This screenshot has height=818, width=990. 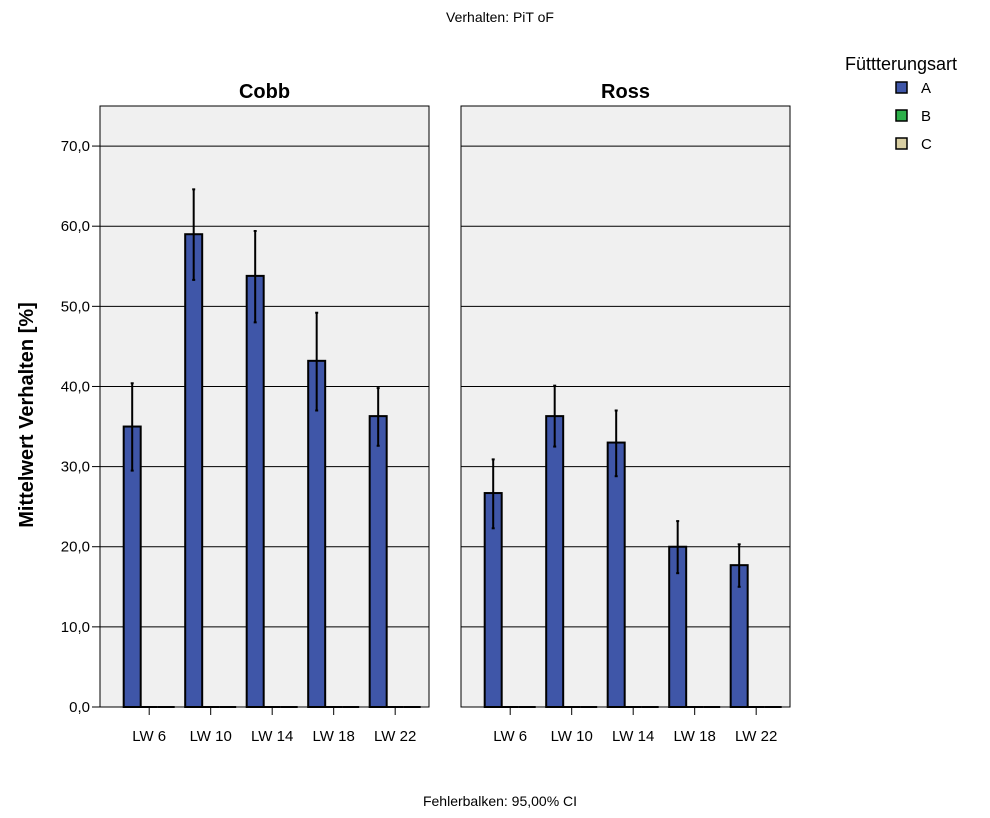 What do you see at coordinates (901, 115) in the screenshot?
I see `legend-swatch-b` at bounding box center [901, 115].